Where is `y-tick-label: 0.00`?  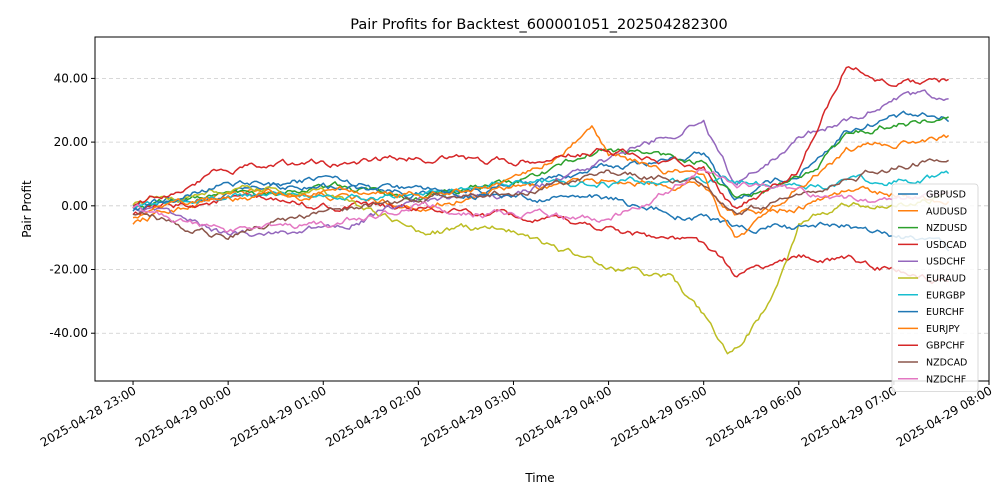 y-tick-label: 0.00 is located at coordinates (74, 206).